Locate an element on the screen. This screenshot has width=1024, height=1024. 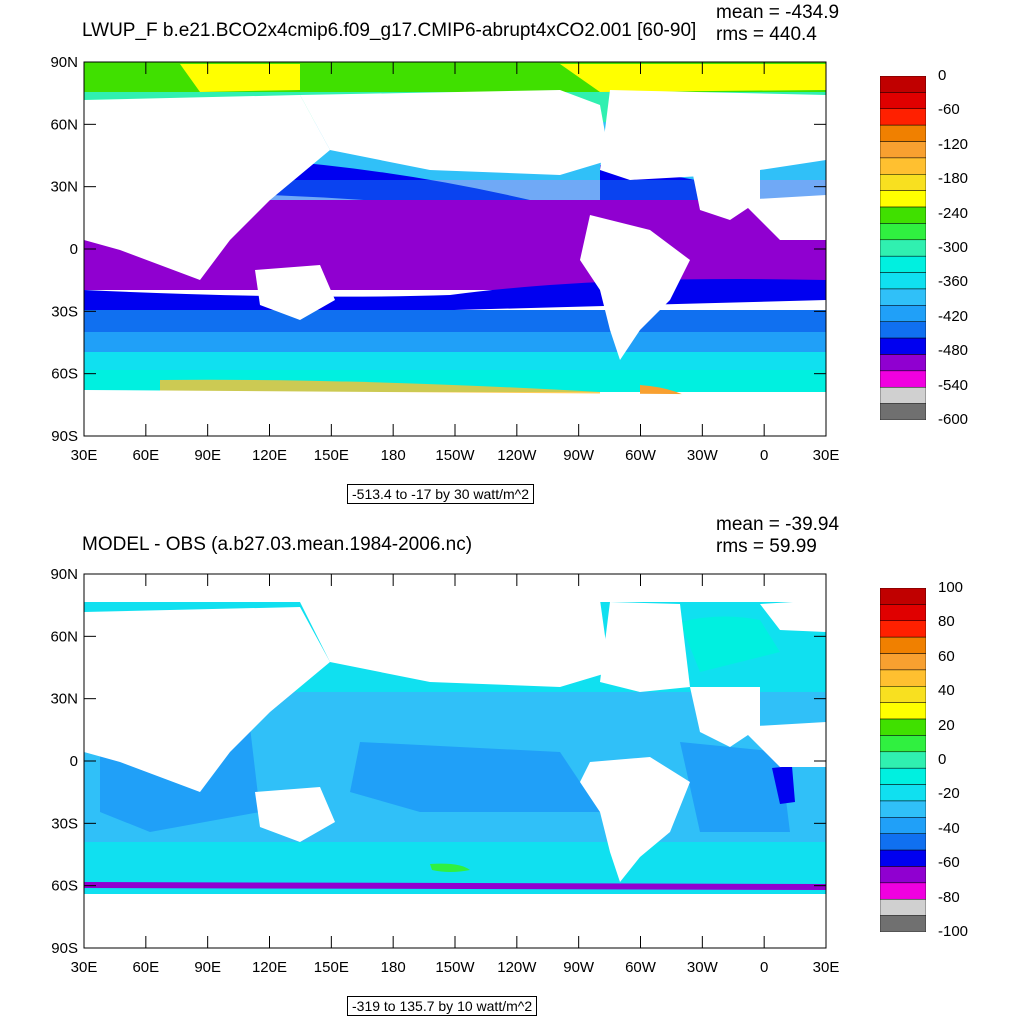
top-colorbar-label: -420 is located at coordinates (953, 316).